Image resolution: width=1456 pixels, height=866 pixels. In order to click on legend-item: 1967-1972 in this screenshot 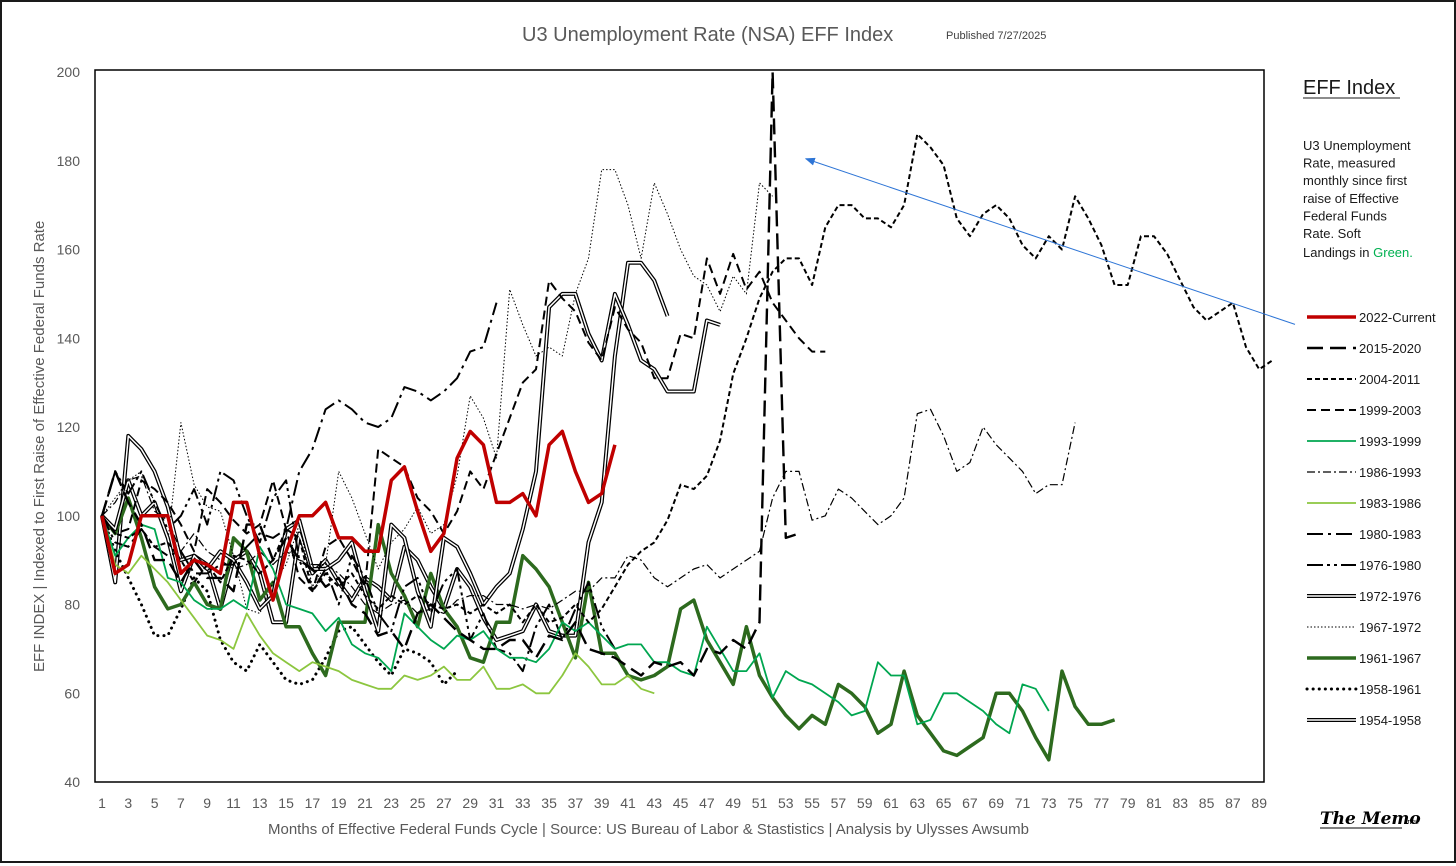, I will do `click(1364, 627)`.